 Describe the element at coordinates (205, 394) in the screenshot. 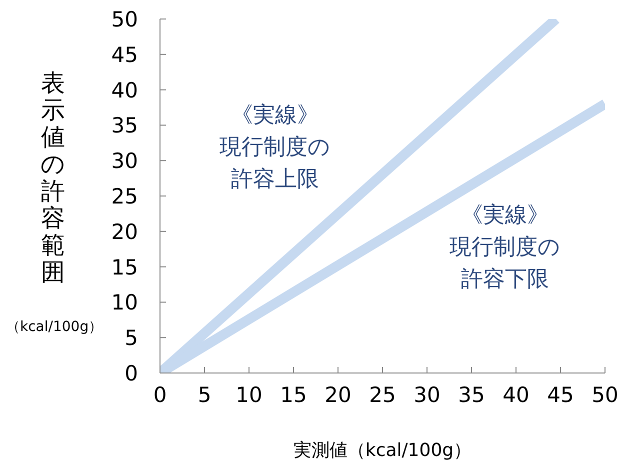

I see `x-tick-label: 5` at that location.